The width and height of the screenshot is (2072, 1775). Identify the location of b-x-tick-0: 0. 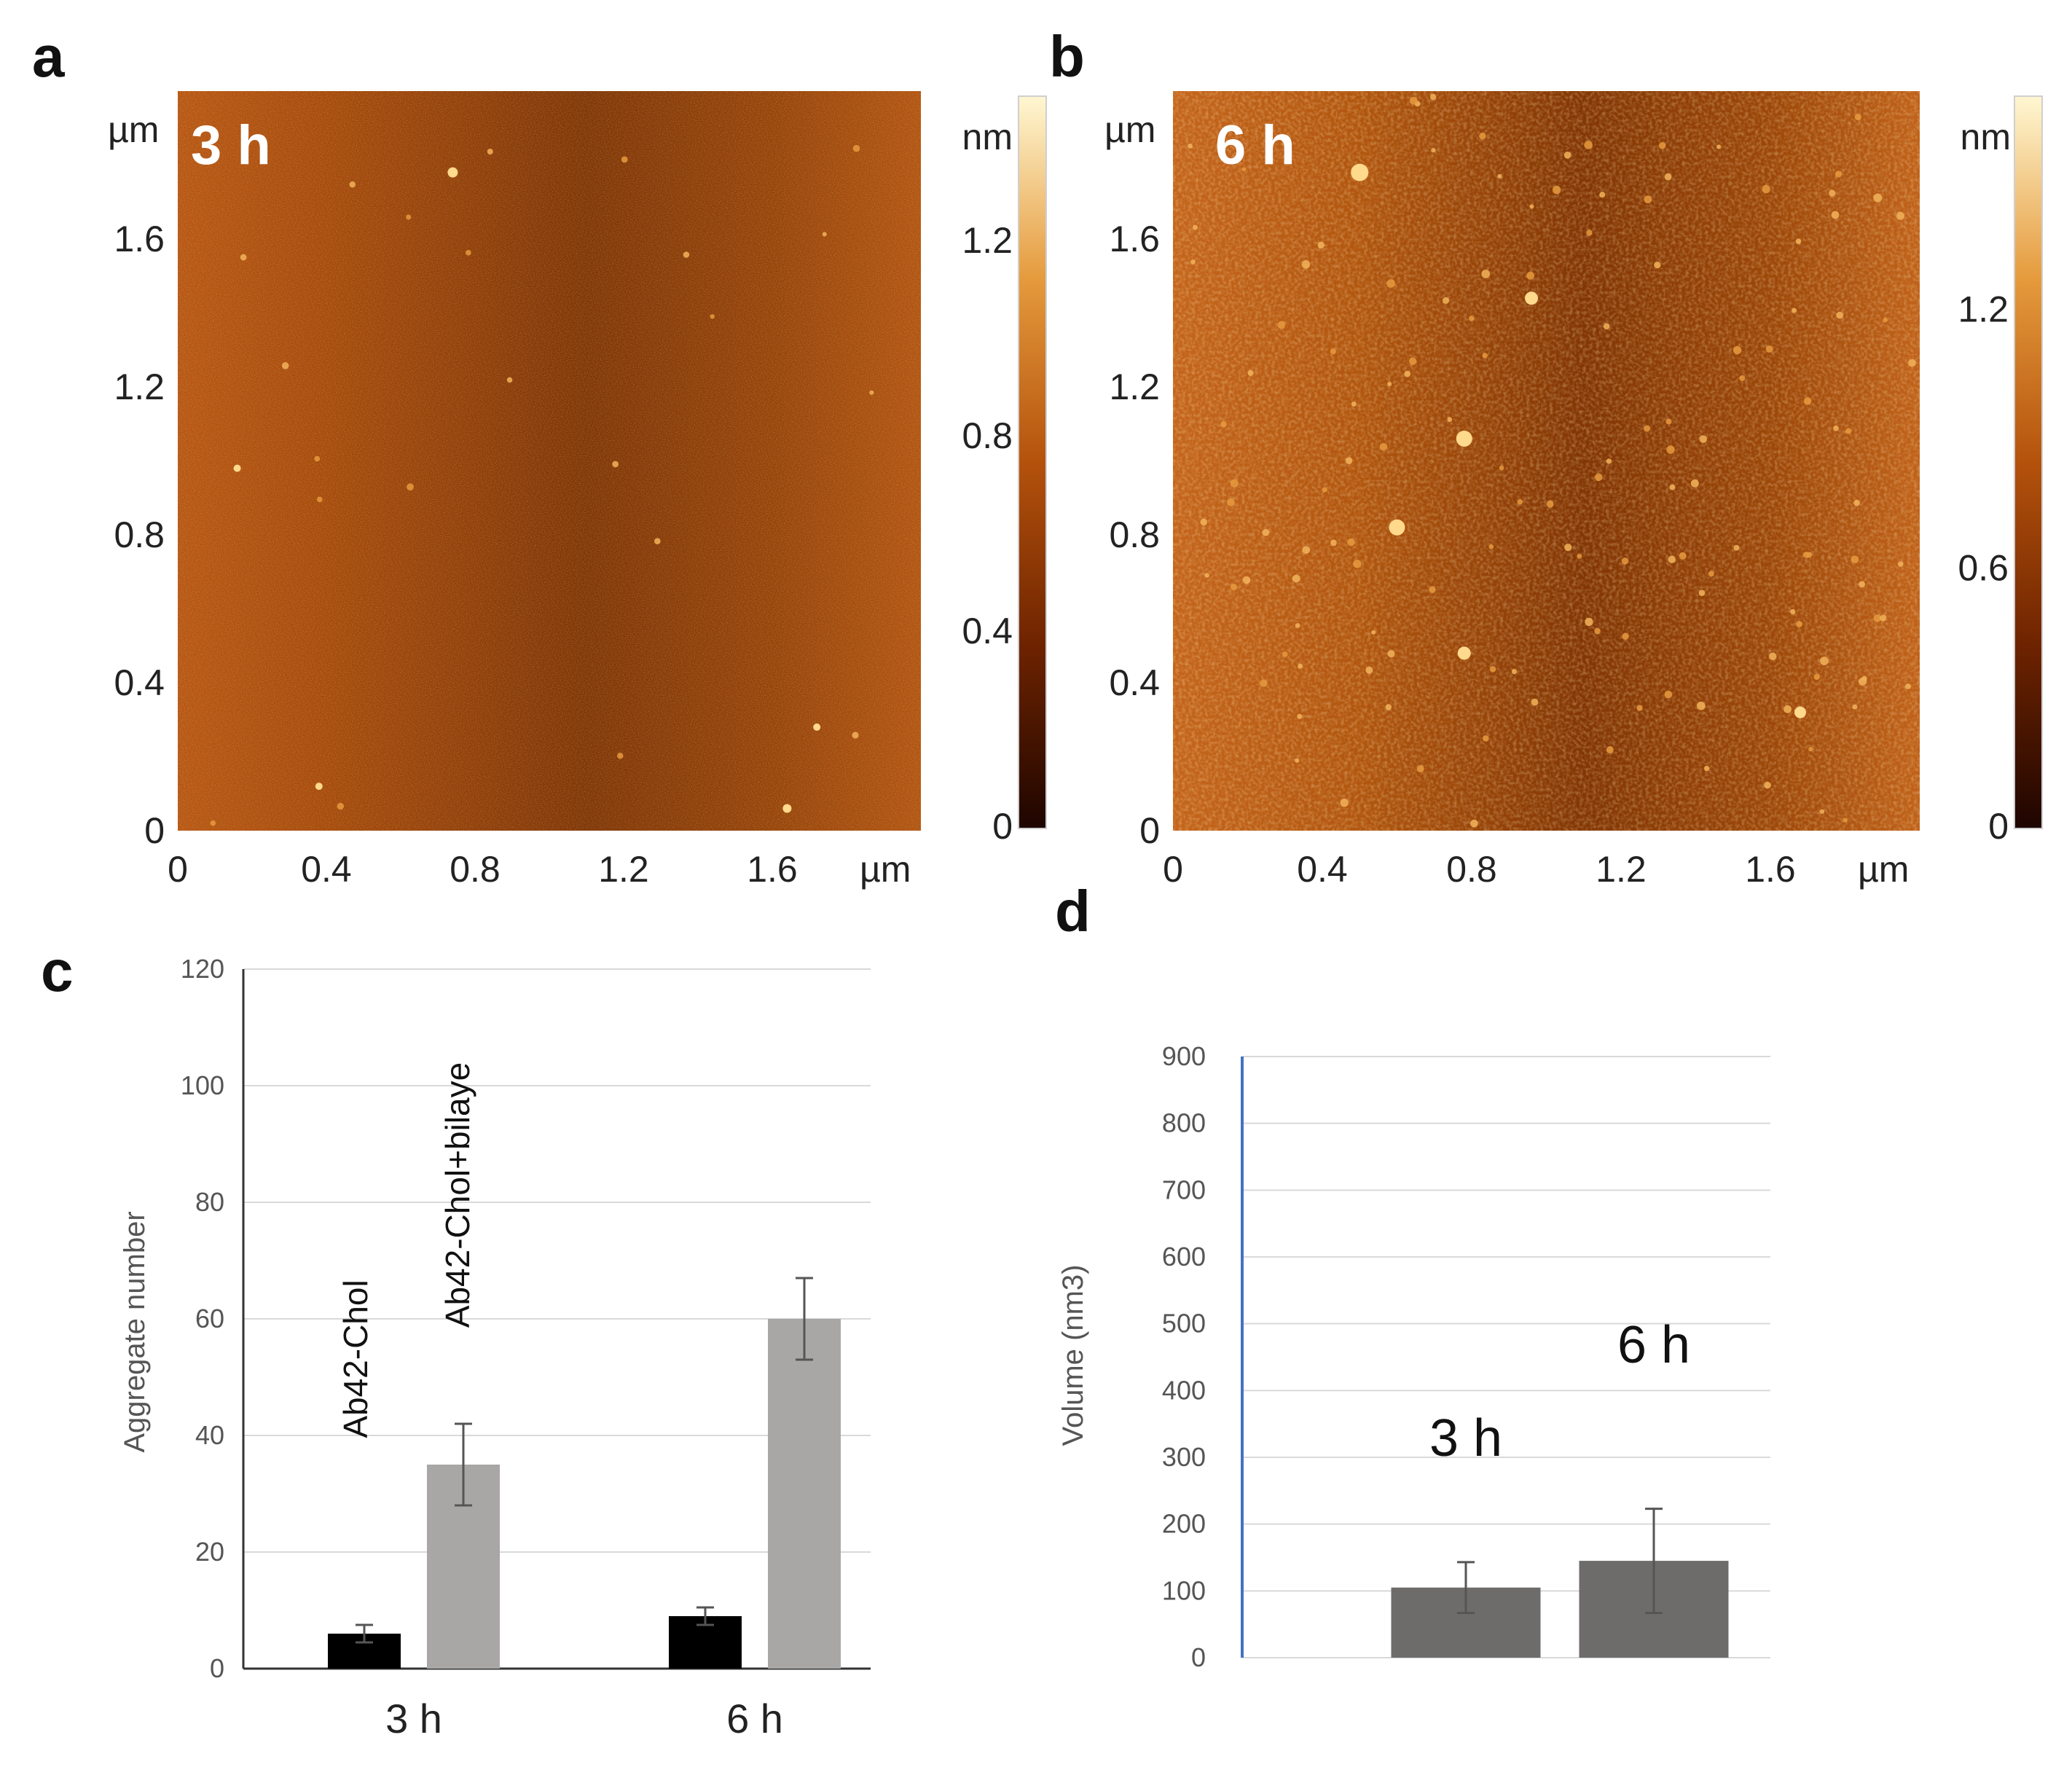
(1173, 870).